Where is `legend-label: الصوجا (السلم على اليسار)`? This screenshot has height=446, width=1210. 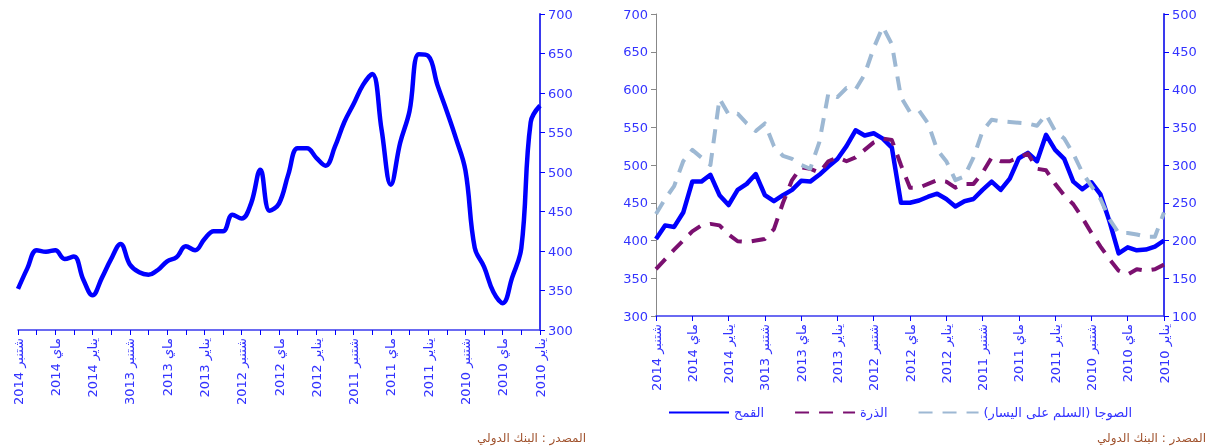
legend-label: الصوجا (السلم على اليسار) is located at coordinates (1057, 413).